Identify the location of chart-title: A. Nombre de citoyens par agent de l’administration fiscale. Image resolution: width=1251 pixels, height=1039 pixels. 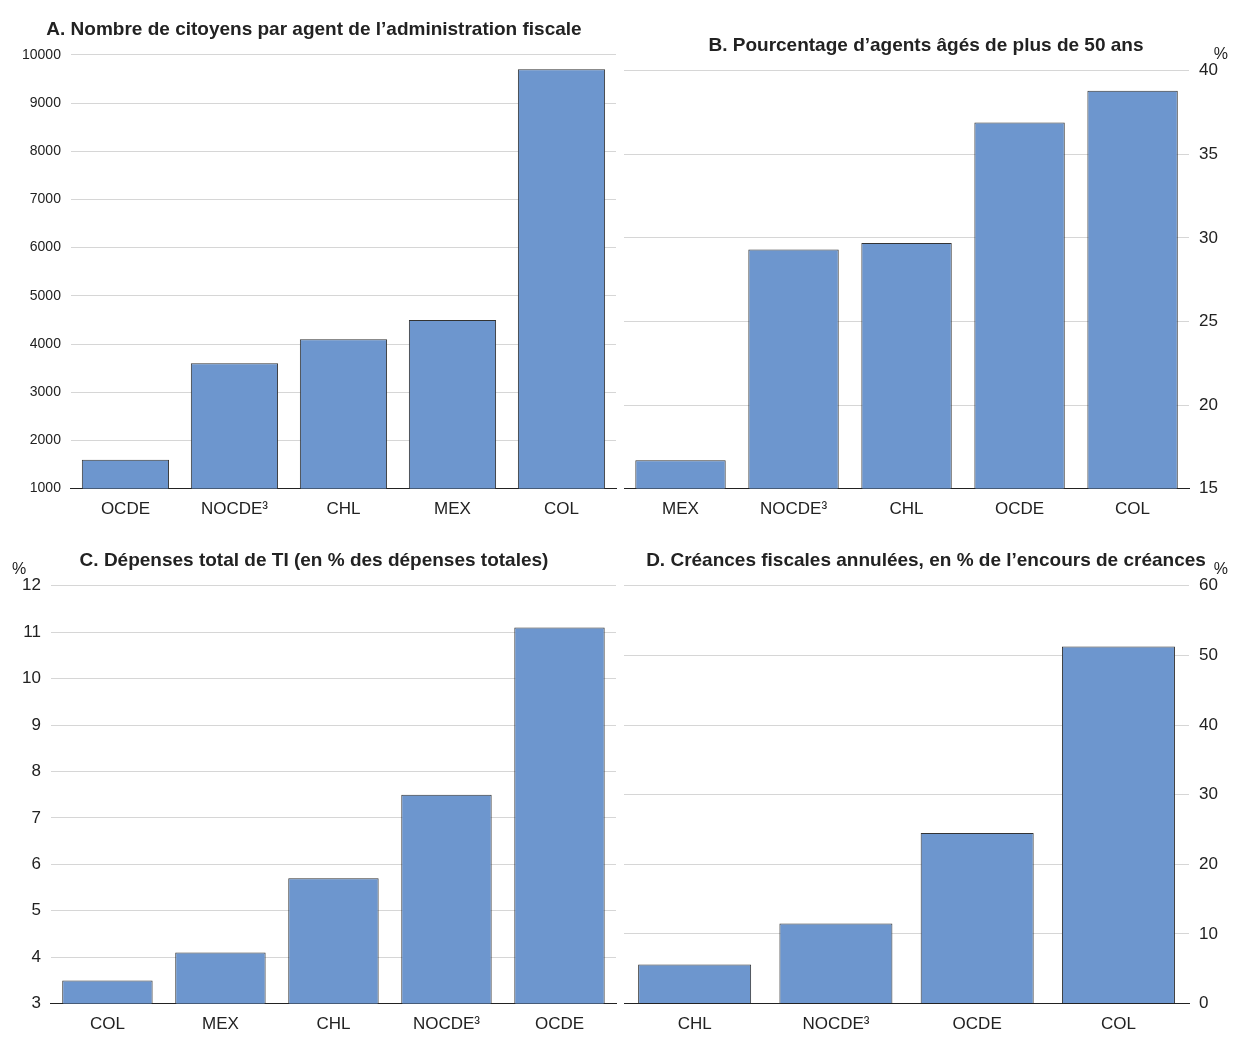
(314, 28).